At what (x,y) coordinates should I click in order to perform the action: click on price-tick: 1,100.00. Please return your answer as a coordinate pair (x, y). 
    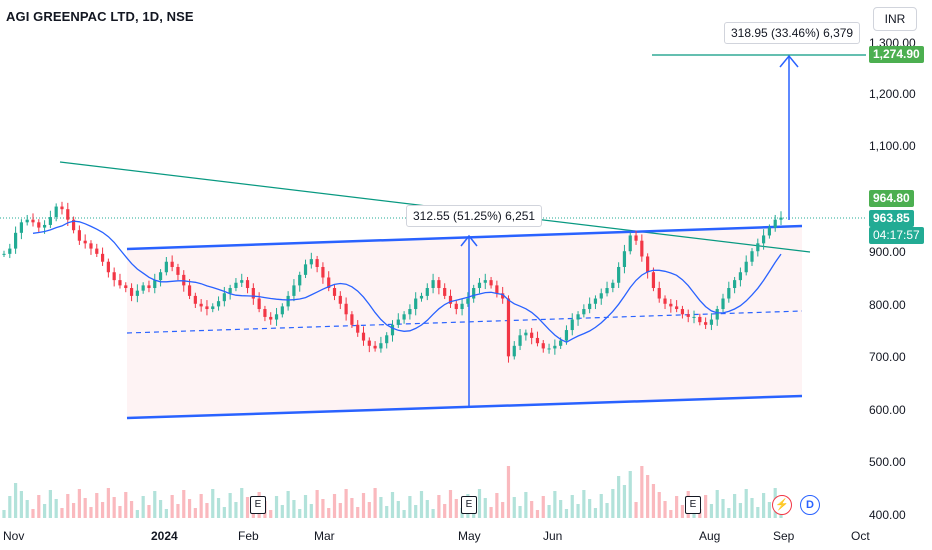
    Looking at the image, I should click on (892, 146).